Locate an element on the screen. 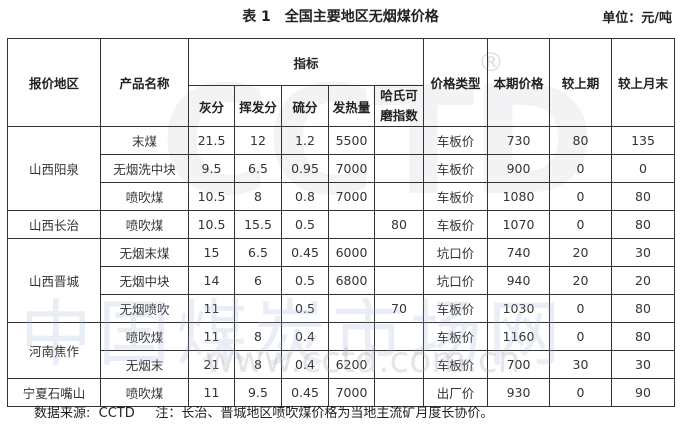  header-price: 本期价格 is located at coordinates (518, 82).